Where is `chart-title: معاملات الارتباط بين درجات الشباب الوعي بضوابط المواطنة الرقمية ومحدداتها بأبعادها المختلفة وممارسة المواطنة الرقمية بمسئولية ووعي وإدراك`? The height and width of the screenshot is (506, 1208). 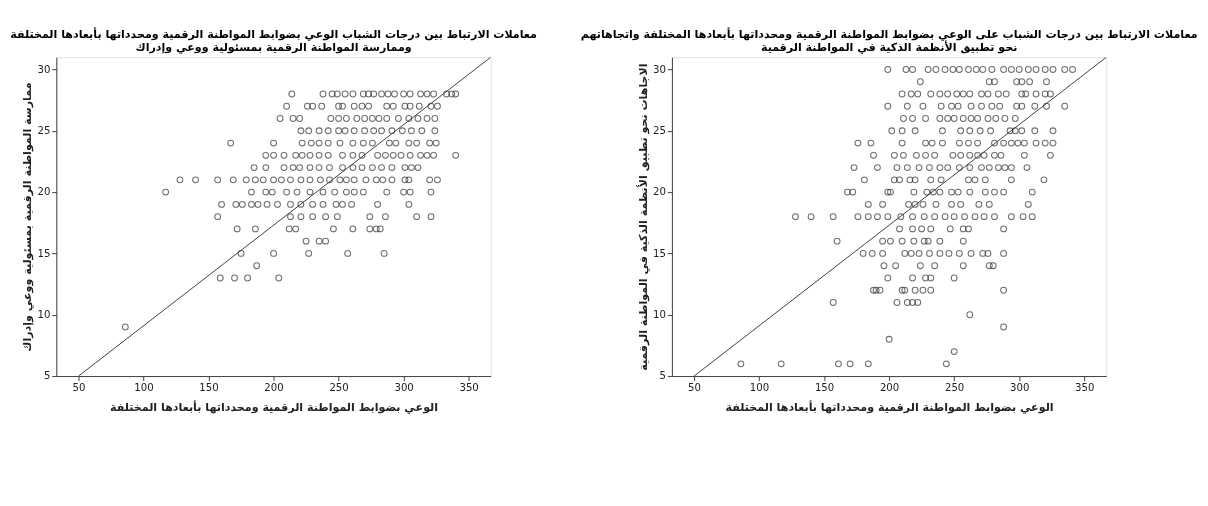
chart-title: معاملات الارتباط بين درجات الشباب الوعي بضوابط المواطنة الرقمية ومحدداتها بأبعادها المختلفة وممارسة المواطنة الرقمية بمسئولية ووعي وإدراك is located at coordinates (274, 40).